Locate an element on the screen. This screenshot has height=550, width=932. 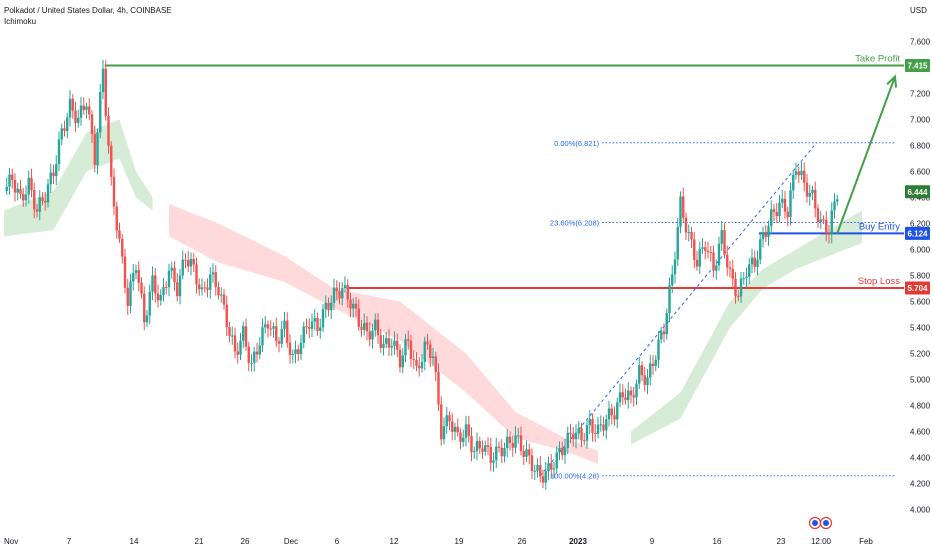
x-tick-label: Feb is located at coordinates (866, 541).